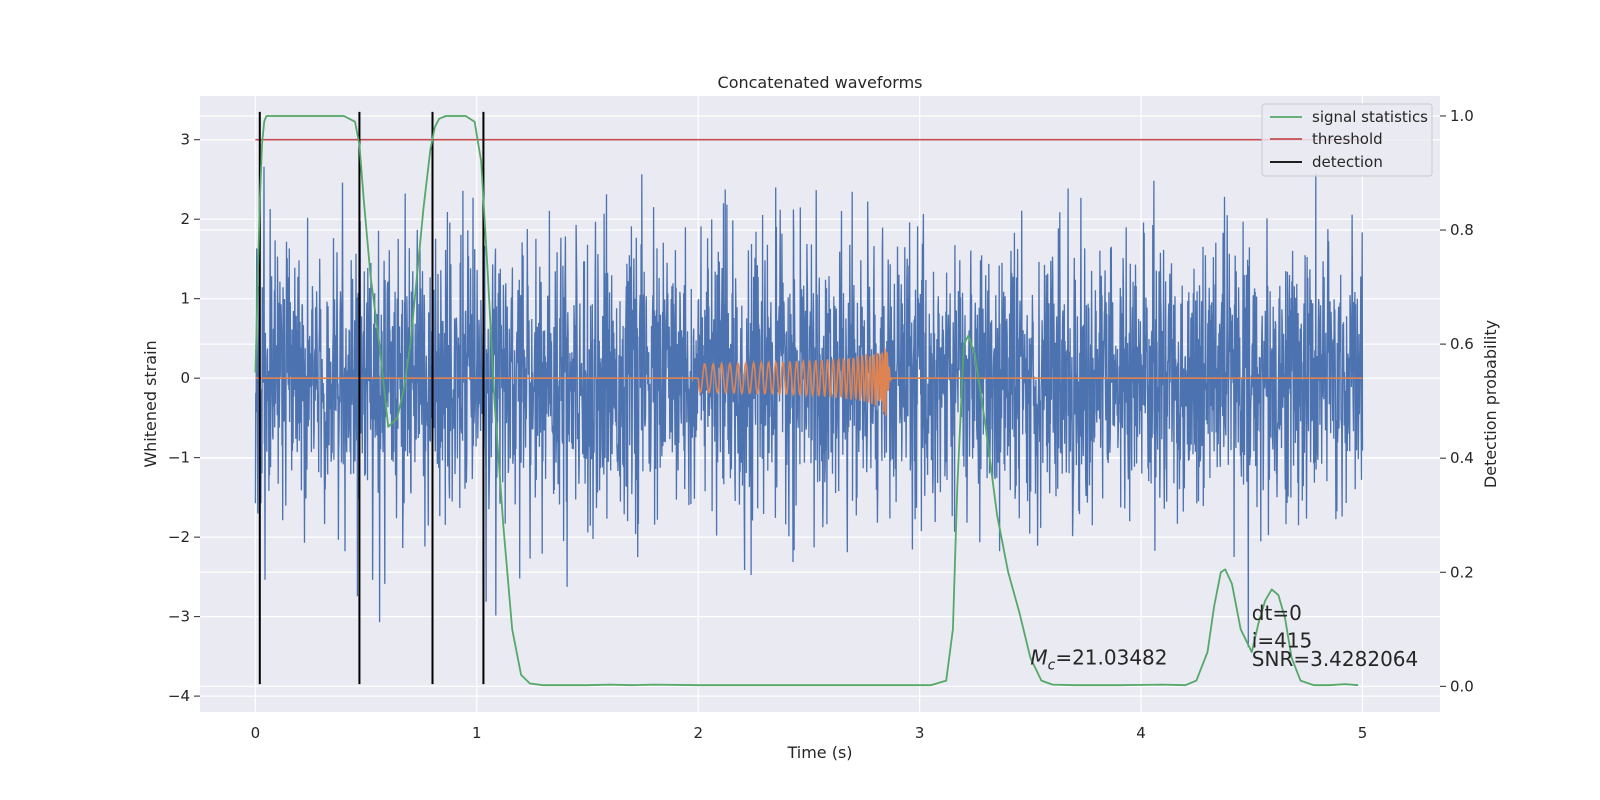 This screenshot has height=800, width=1600. I want to click on y2-tick-label: 0.6, so click(1462, 344).